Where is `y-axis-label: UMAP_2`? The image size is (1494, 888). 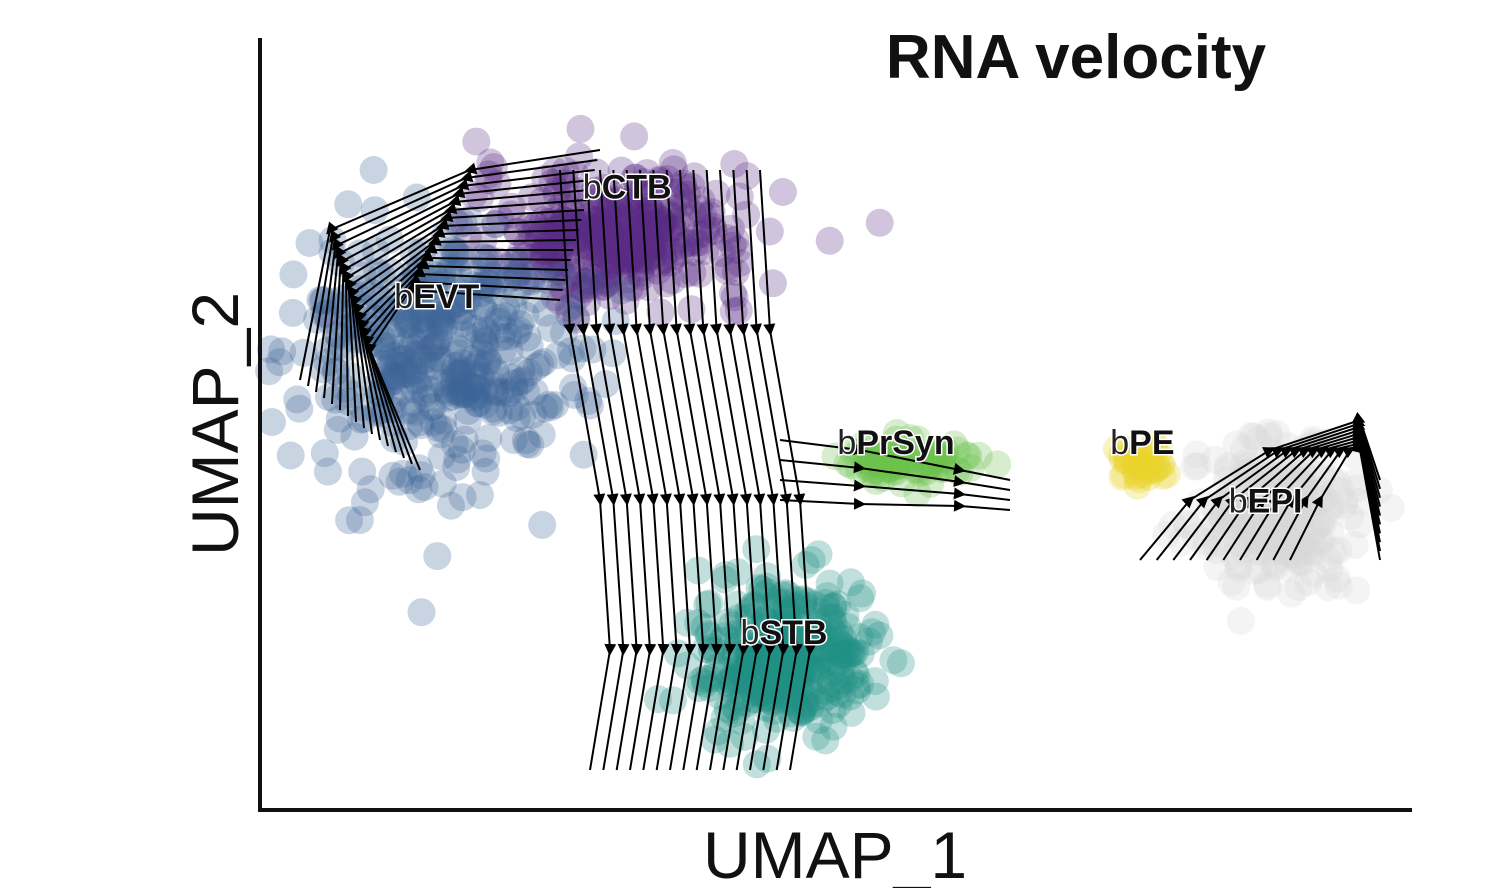
y-axis-label: UMAP_2 is located at coordinates (215, 424).